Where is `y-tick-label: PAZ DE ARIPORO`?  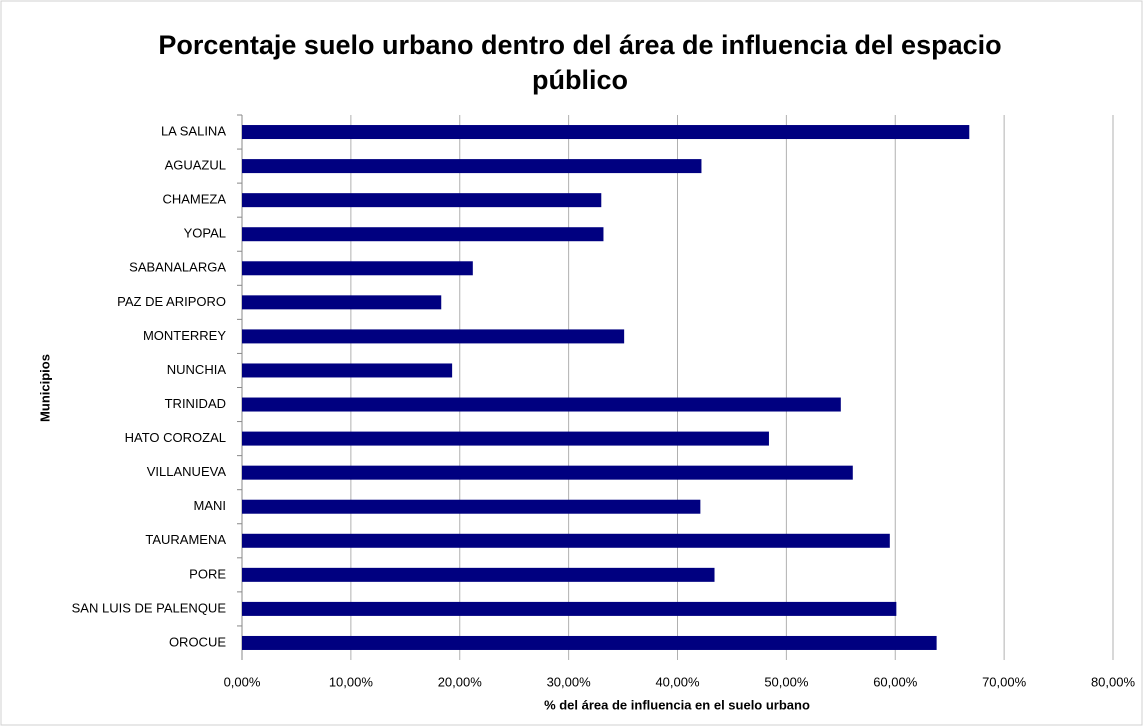
y-tick-label: PAZ DE ARIPORO is located at coordinates (171, 301).